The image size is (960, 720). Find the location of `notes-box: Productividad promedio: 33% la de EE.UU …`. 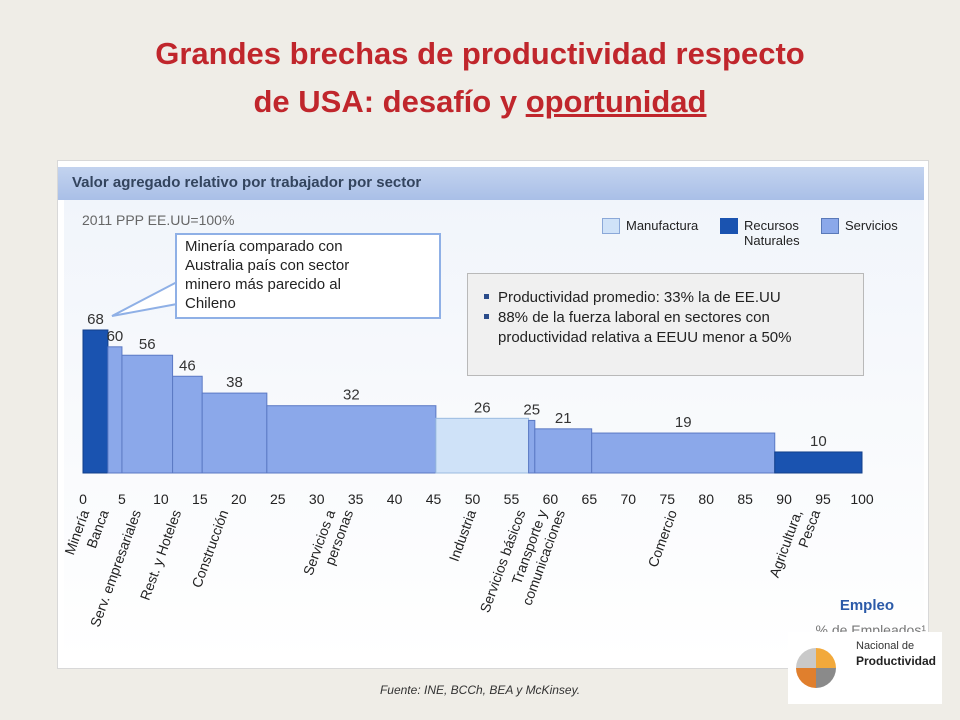

notes-box: Productividad promedio: 33% la de EE.UU … is located at coordinates (665, 324).